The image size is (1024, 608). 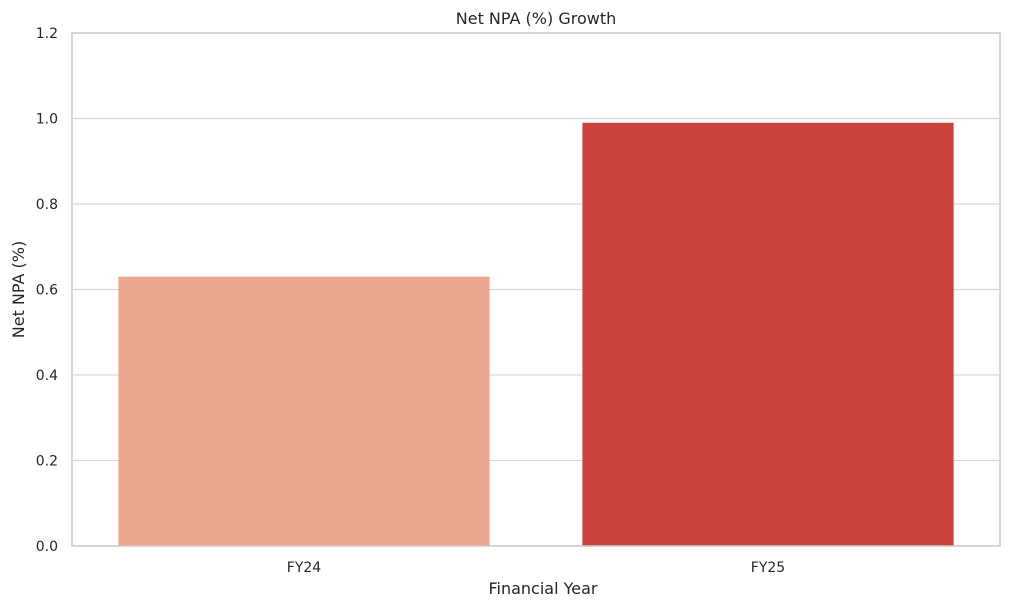 What do you see at coordinates (304, 568) in the screenshot?
I see `x-tick-label: FY24` at bounding box center [304, 568].